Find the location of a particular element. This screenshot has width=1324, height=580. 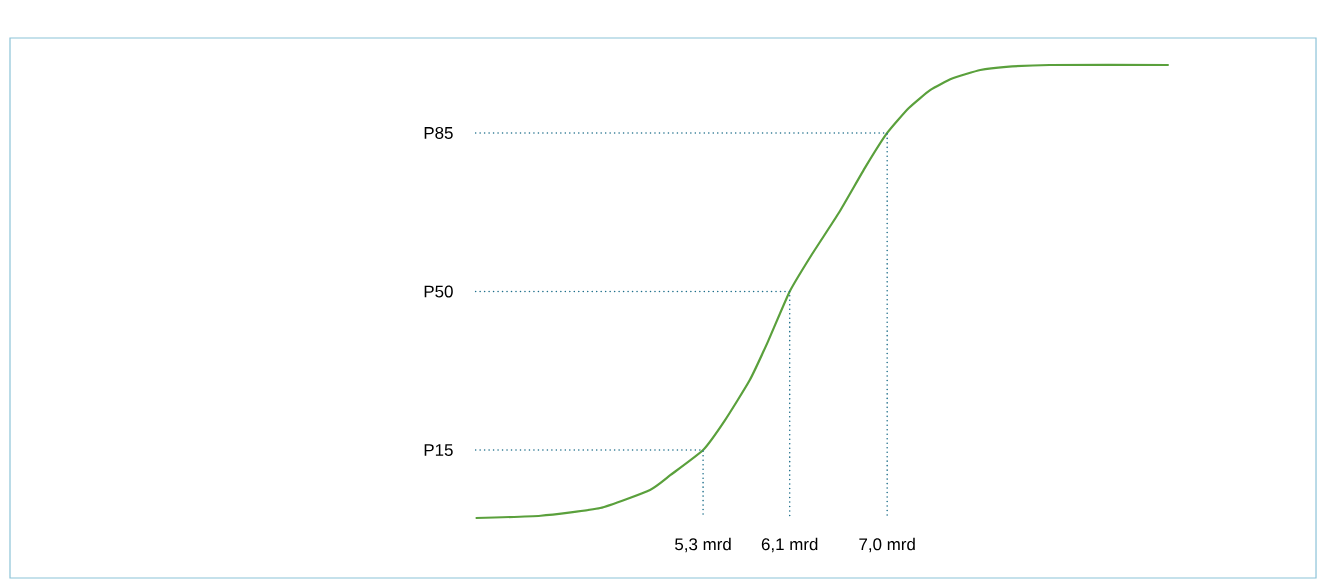

annotation: P50 is located at coordinates (438, 291).